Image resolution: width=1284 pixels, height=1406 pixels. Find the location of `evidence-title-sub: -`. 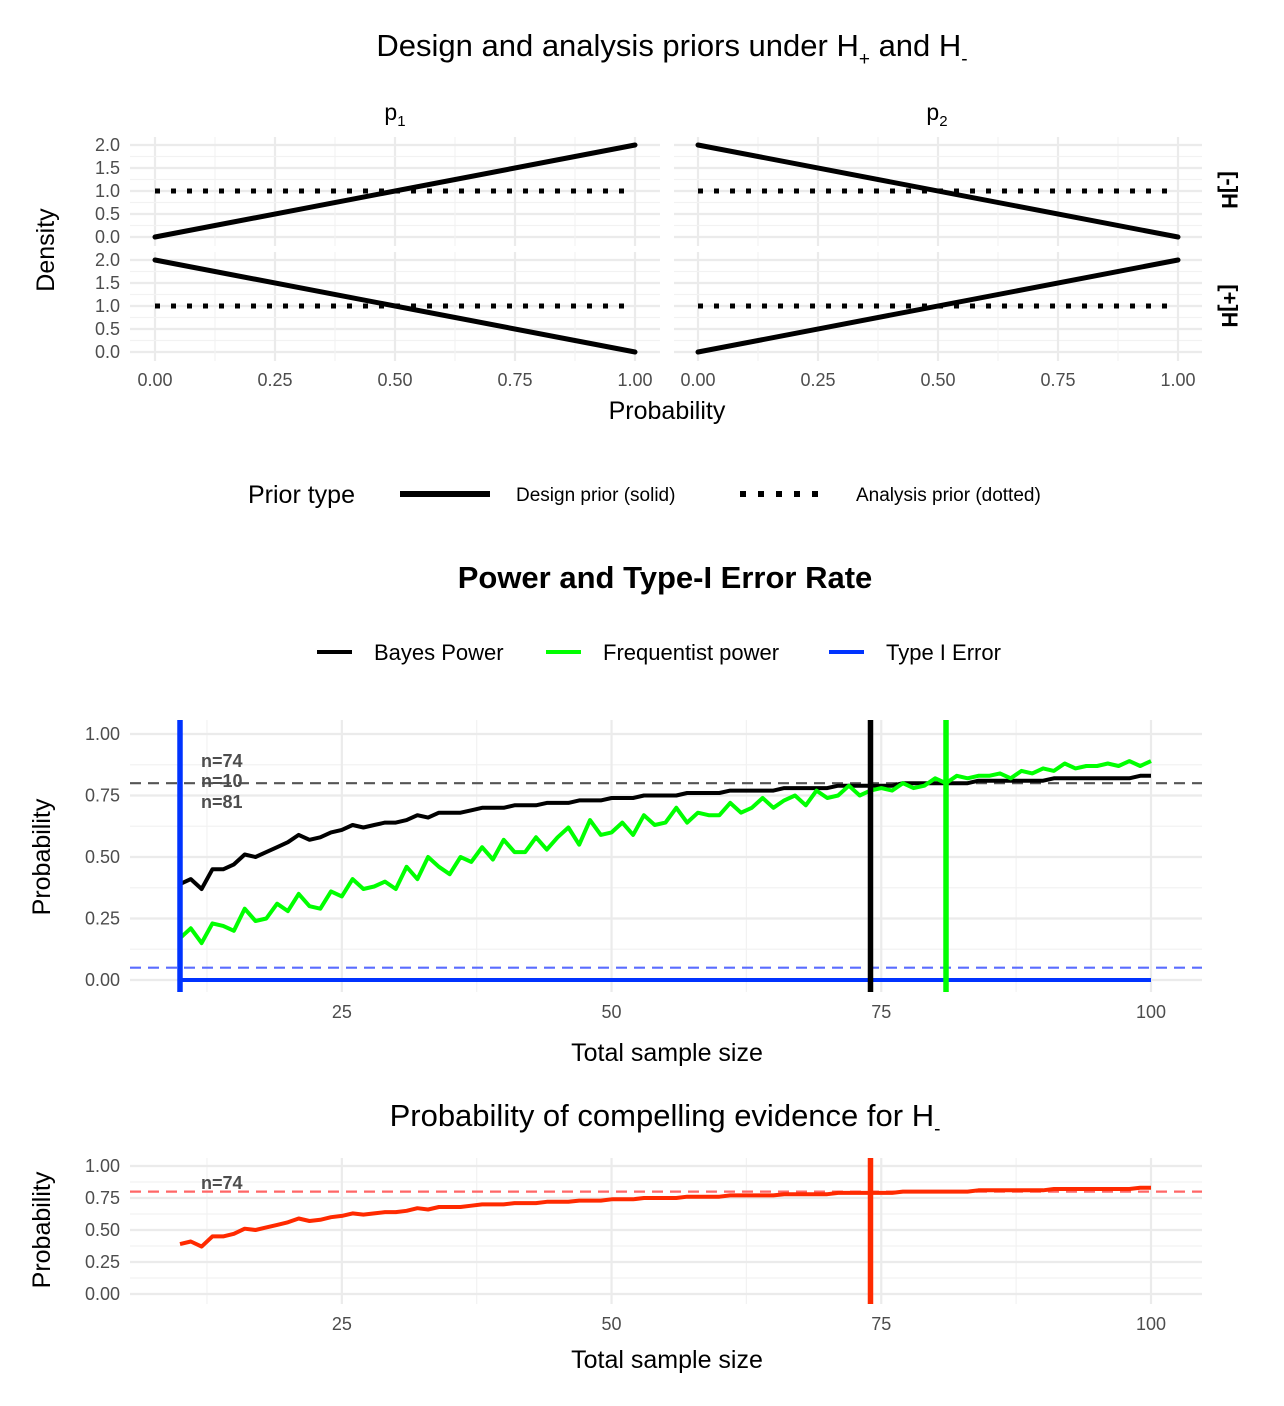

evidence-title-sub: - is located at coordinates (937, 1129).